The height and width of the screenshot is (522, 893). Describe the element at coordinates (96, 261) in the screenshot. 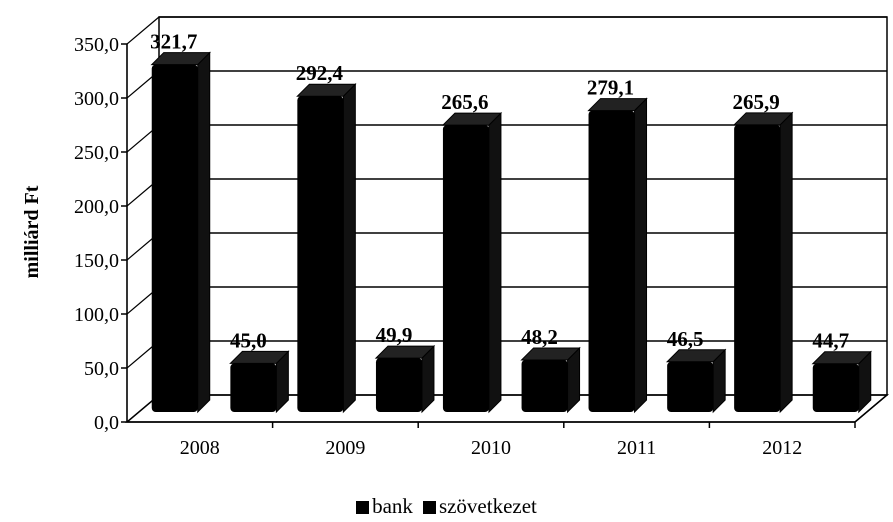

I see `y-tick-label: 150,0` at that location.